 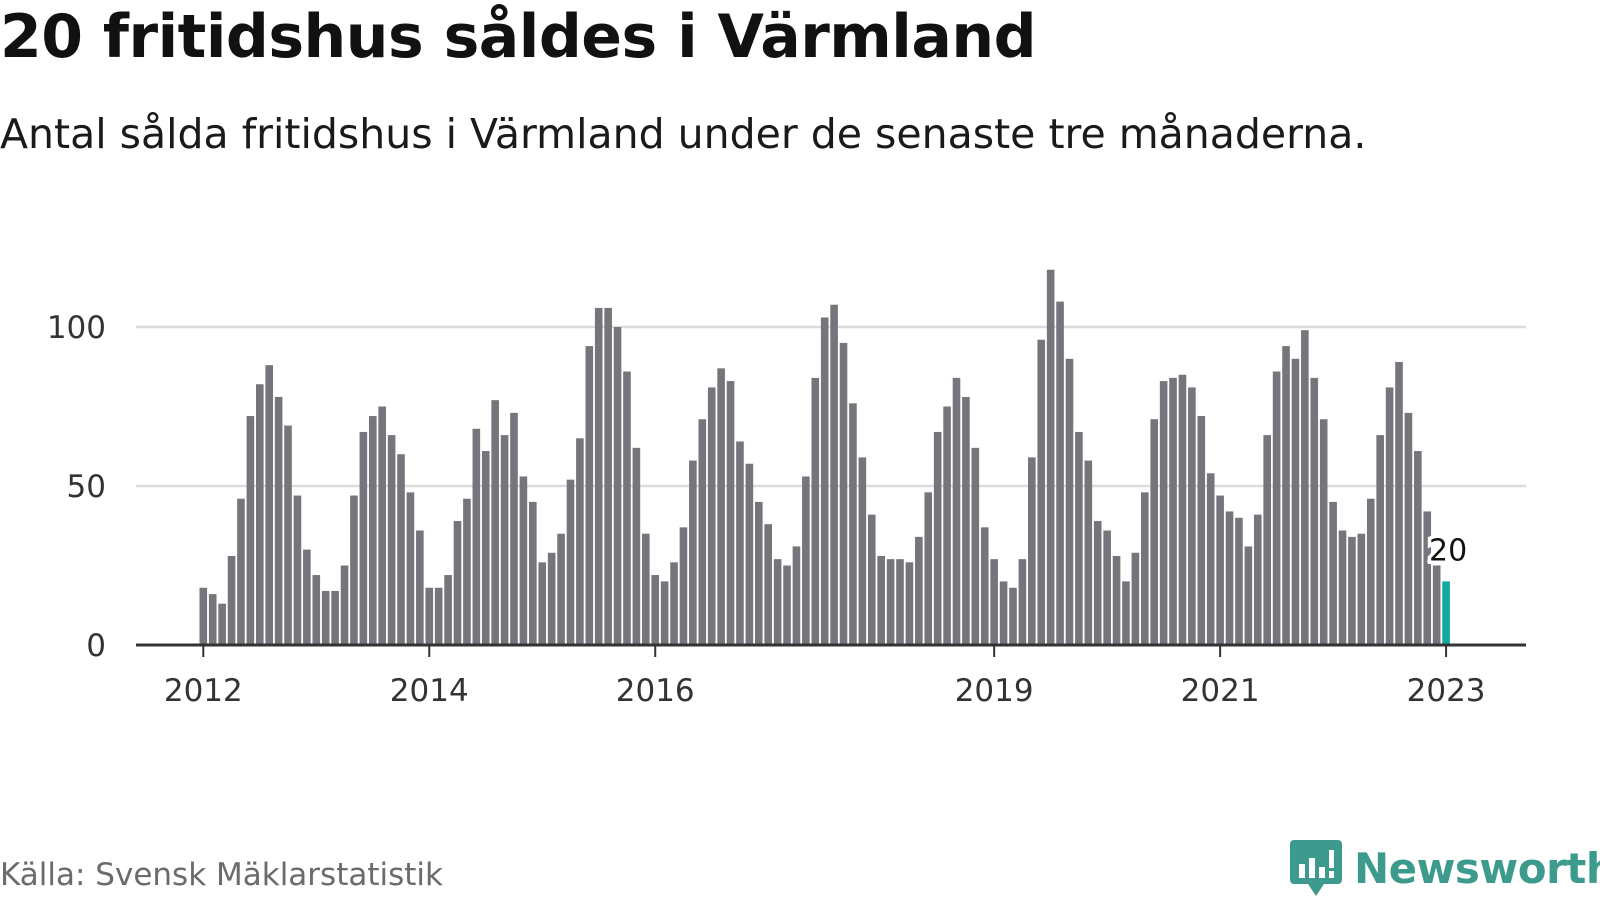 What do you see at coordinates (221, 875) in the screenshot?
I see `source-note: Källa: Svensk Mäklarstatistik` at bounding box center [221, 875].